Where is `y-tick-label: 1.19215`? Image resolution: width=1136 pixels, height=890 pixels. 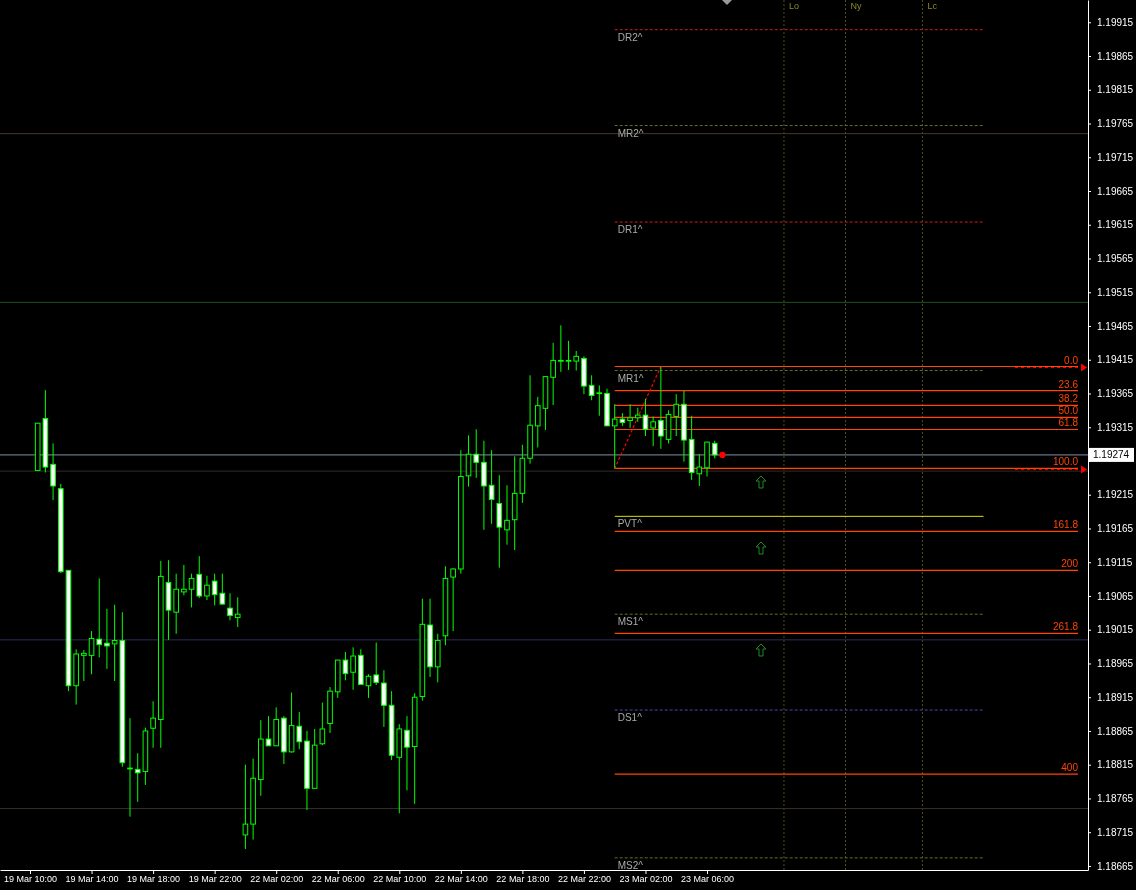 y-tick-label: 1.19215 is located at coordinates (1115, 495).